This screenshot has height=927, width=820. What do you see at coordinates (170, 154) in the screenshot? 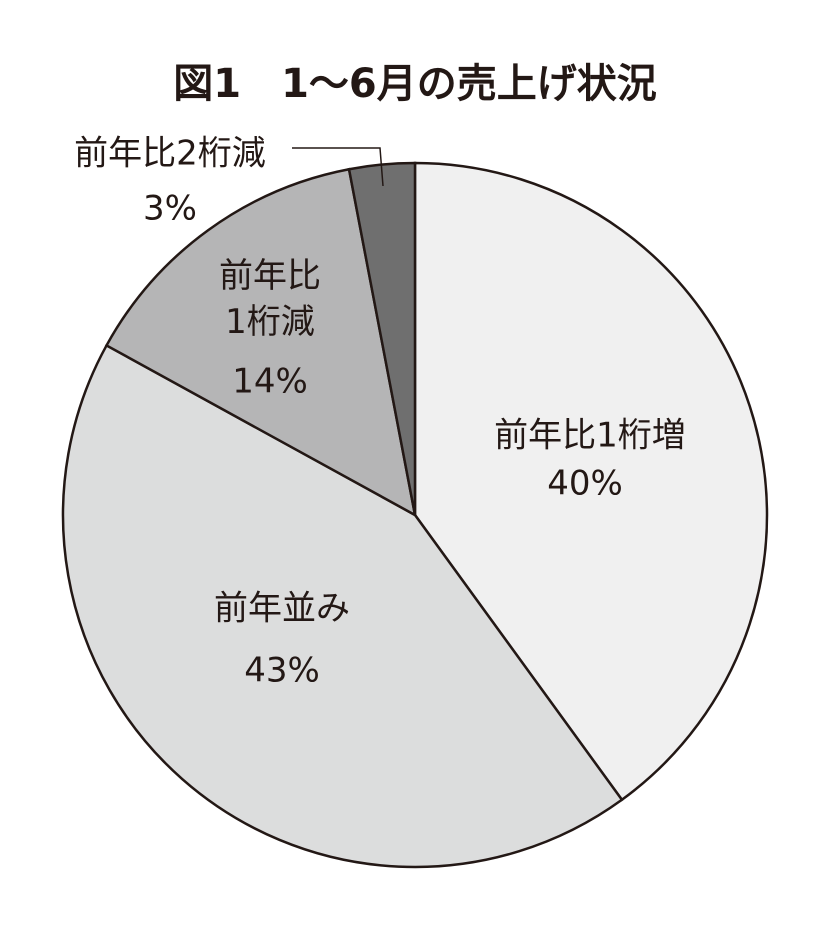
I see `slice-label: 前年比2桁減` at bounding box center [170, 154].